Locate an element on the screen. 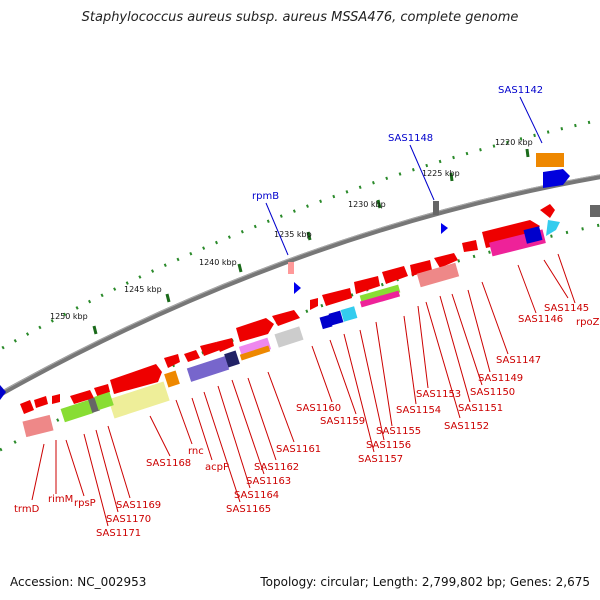 This screenshot has height=600, width=600. gene-label: rimM is located at coordinates (60, 499).